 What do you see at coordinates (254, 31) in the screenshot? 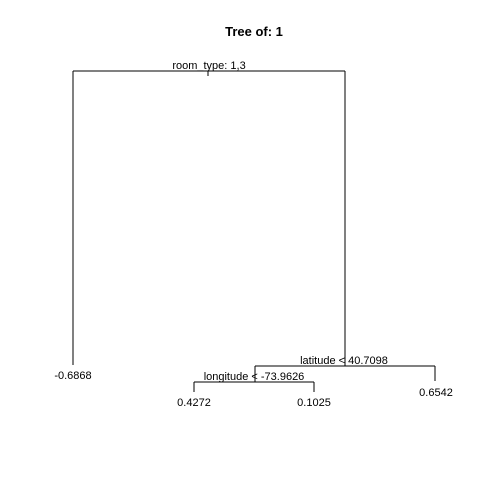
I see `diagram-title: Tree of: 1` at bounding box center [254, 31].